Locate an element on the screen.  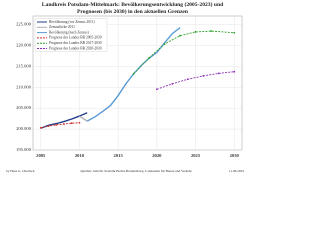
x-tick-label: 2025 is located at coordinates (196, 155).